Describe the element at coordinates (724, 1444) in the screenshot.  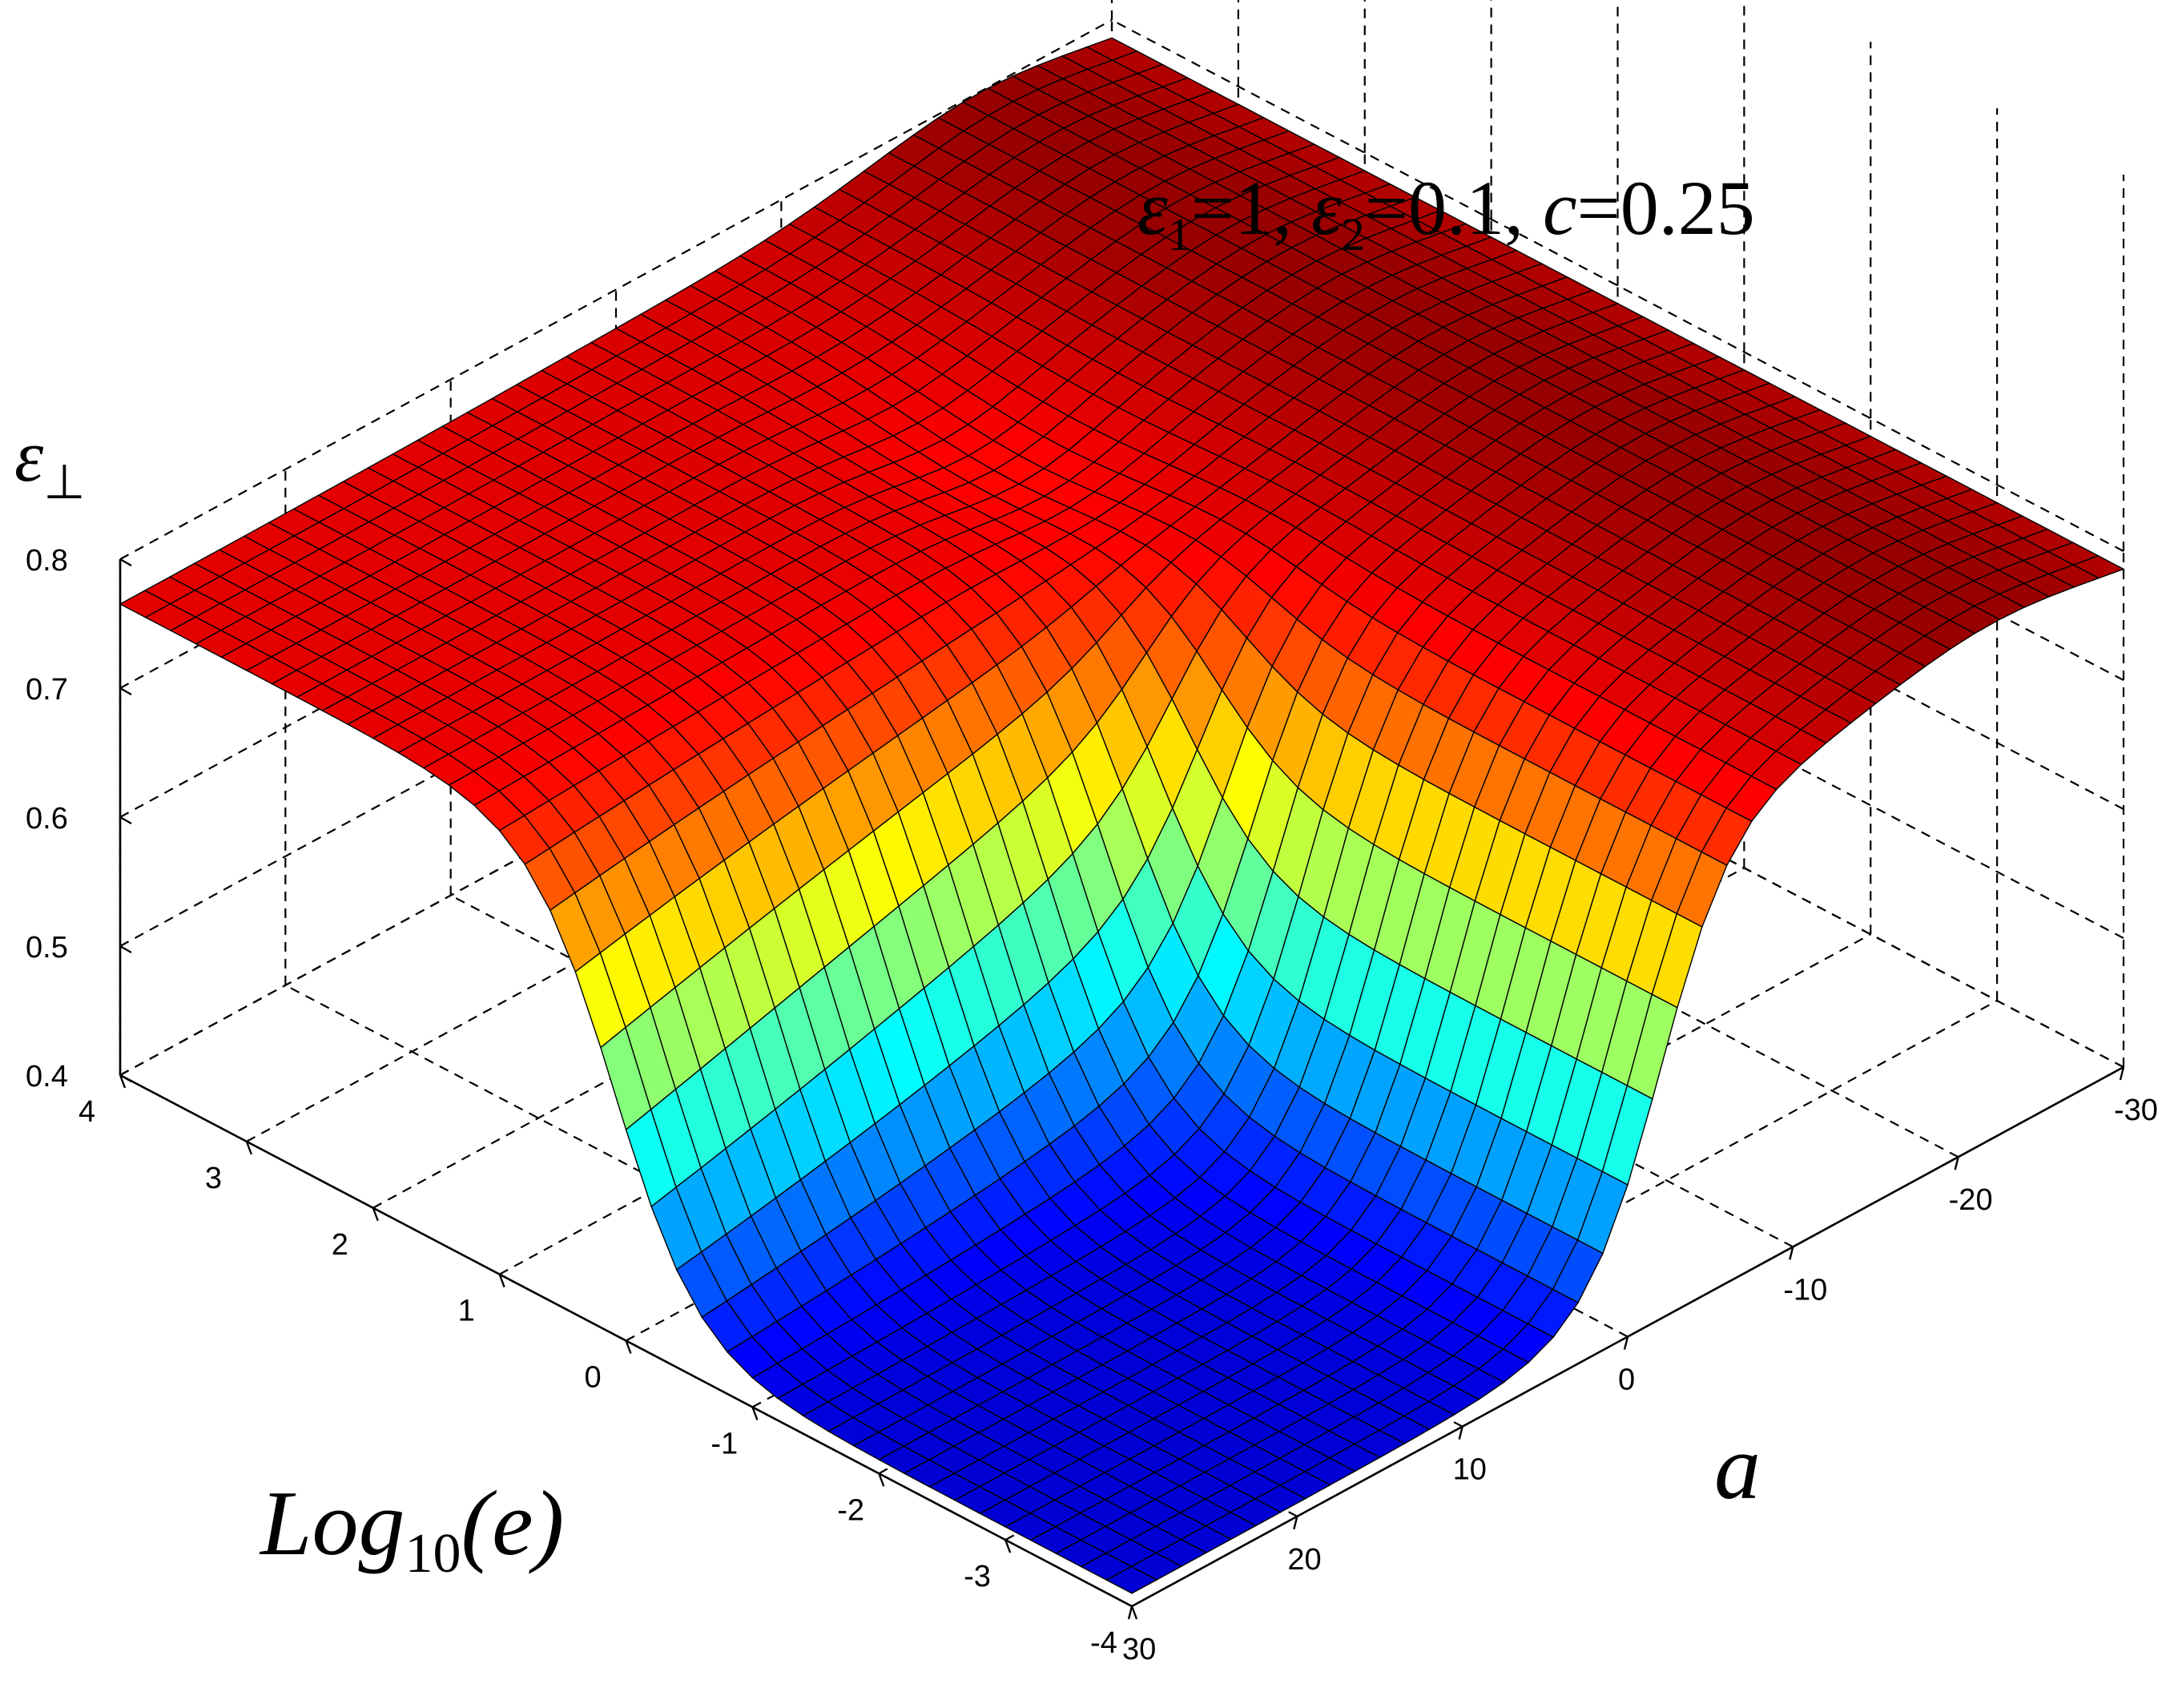
I see `x-tick-label: -1` at that location.